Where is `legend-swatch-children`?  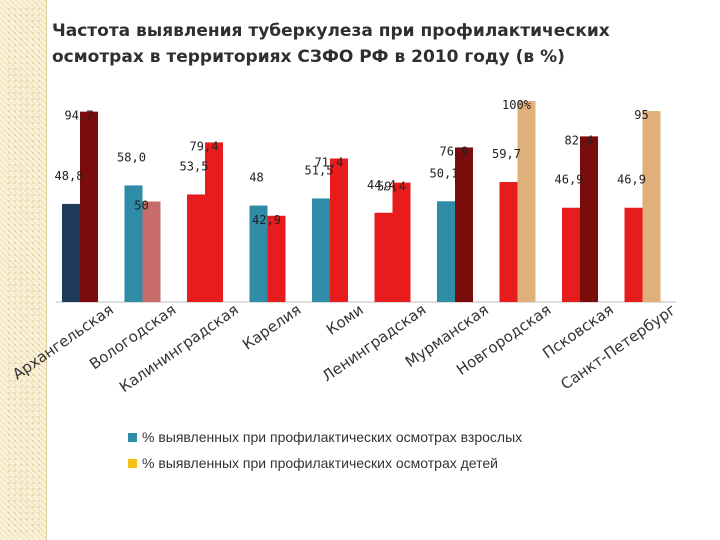 legend-swatch-children is located at coordinates (132, 463).